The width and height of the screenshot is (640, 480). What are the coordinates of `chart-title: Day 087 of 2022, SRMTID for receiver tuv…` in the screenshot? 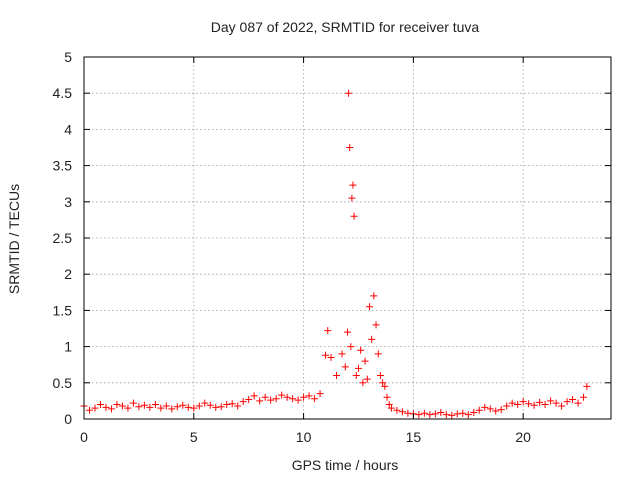 It's located at (345, 27).